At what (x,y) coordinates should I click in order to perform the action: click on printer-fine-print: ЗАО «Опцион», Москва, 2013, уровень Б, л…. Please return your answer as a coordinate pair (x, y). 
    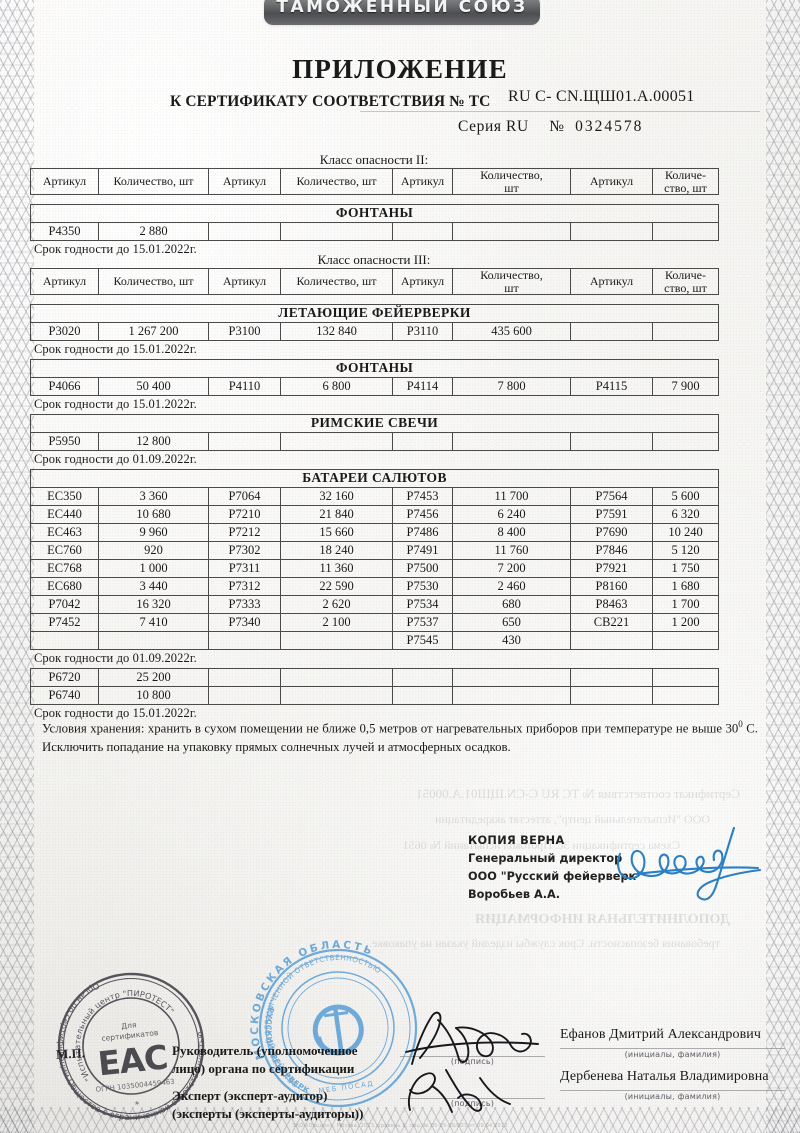
    Looking at the image, I should click on (400, 1126).